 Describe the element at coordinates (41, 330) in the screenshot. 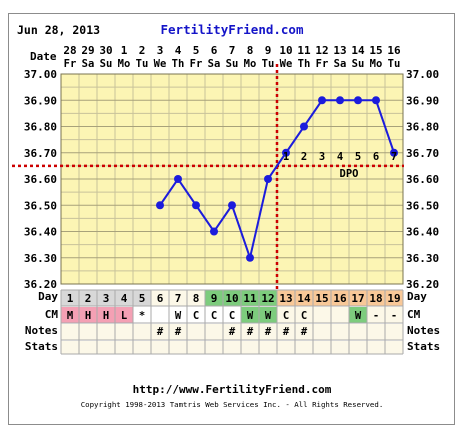

I see `notes-row-label-left: Notes` at that location.